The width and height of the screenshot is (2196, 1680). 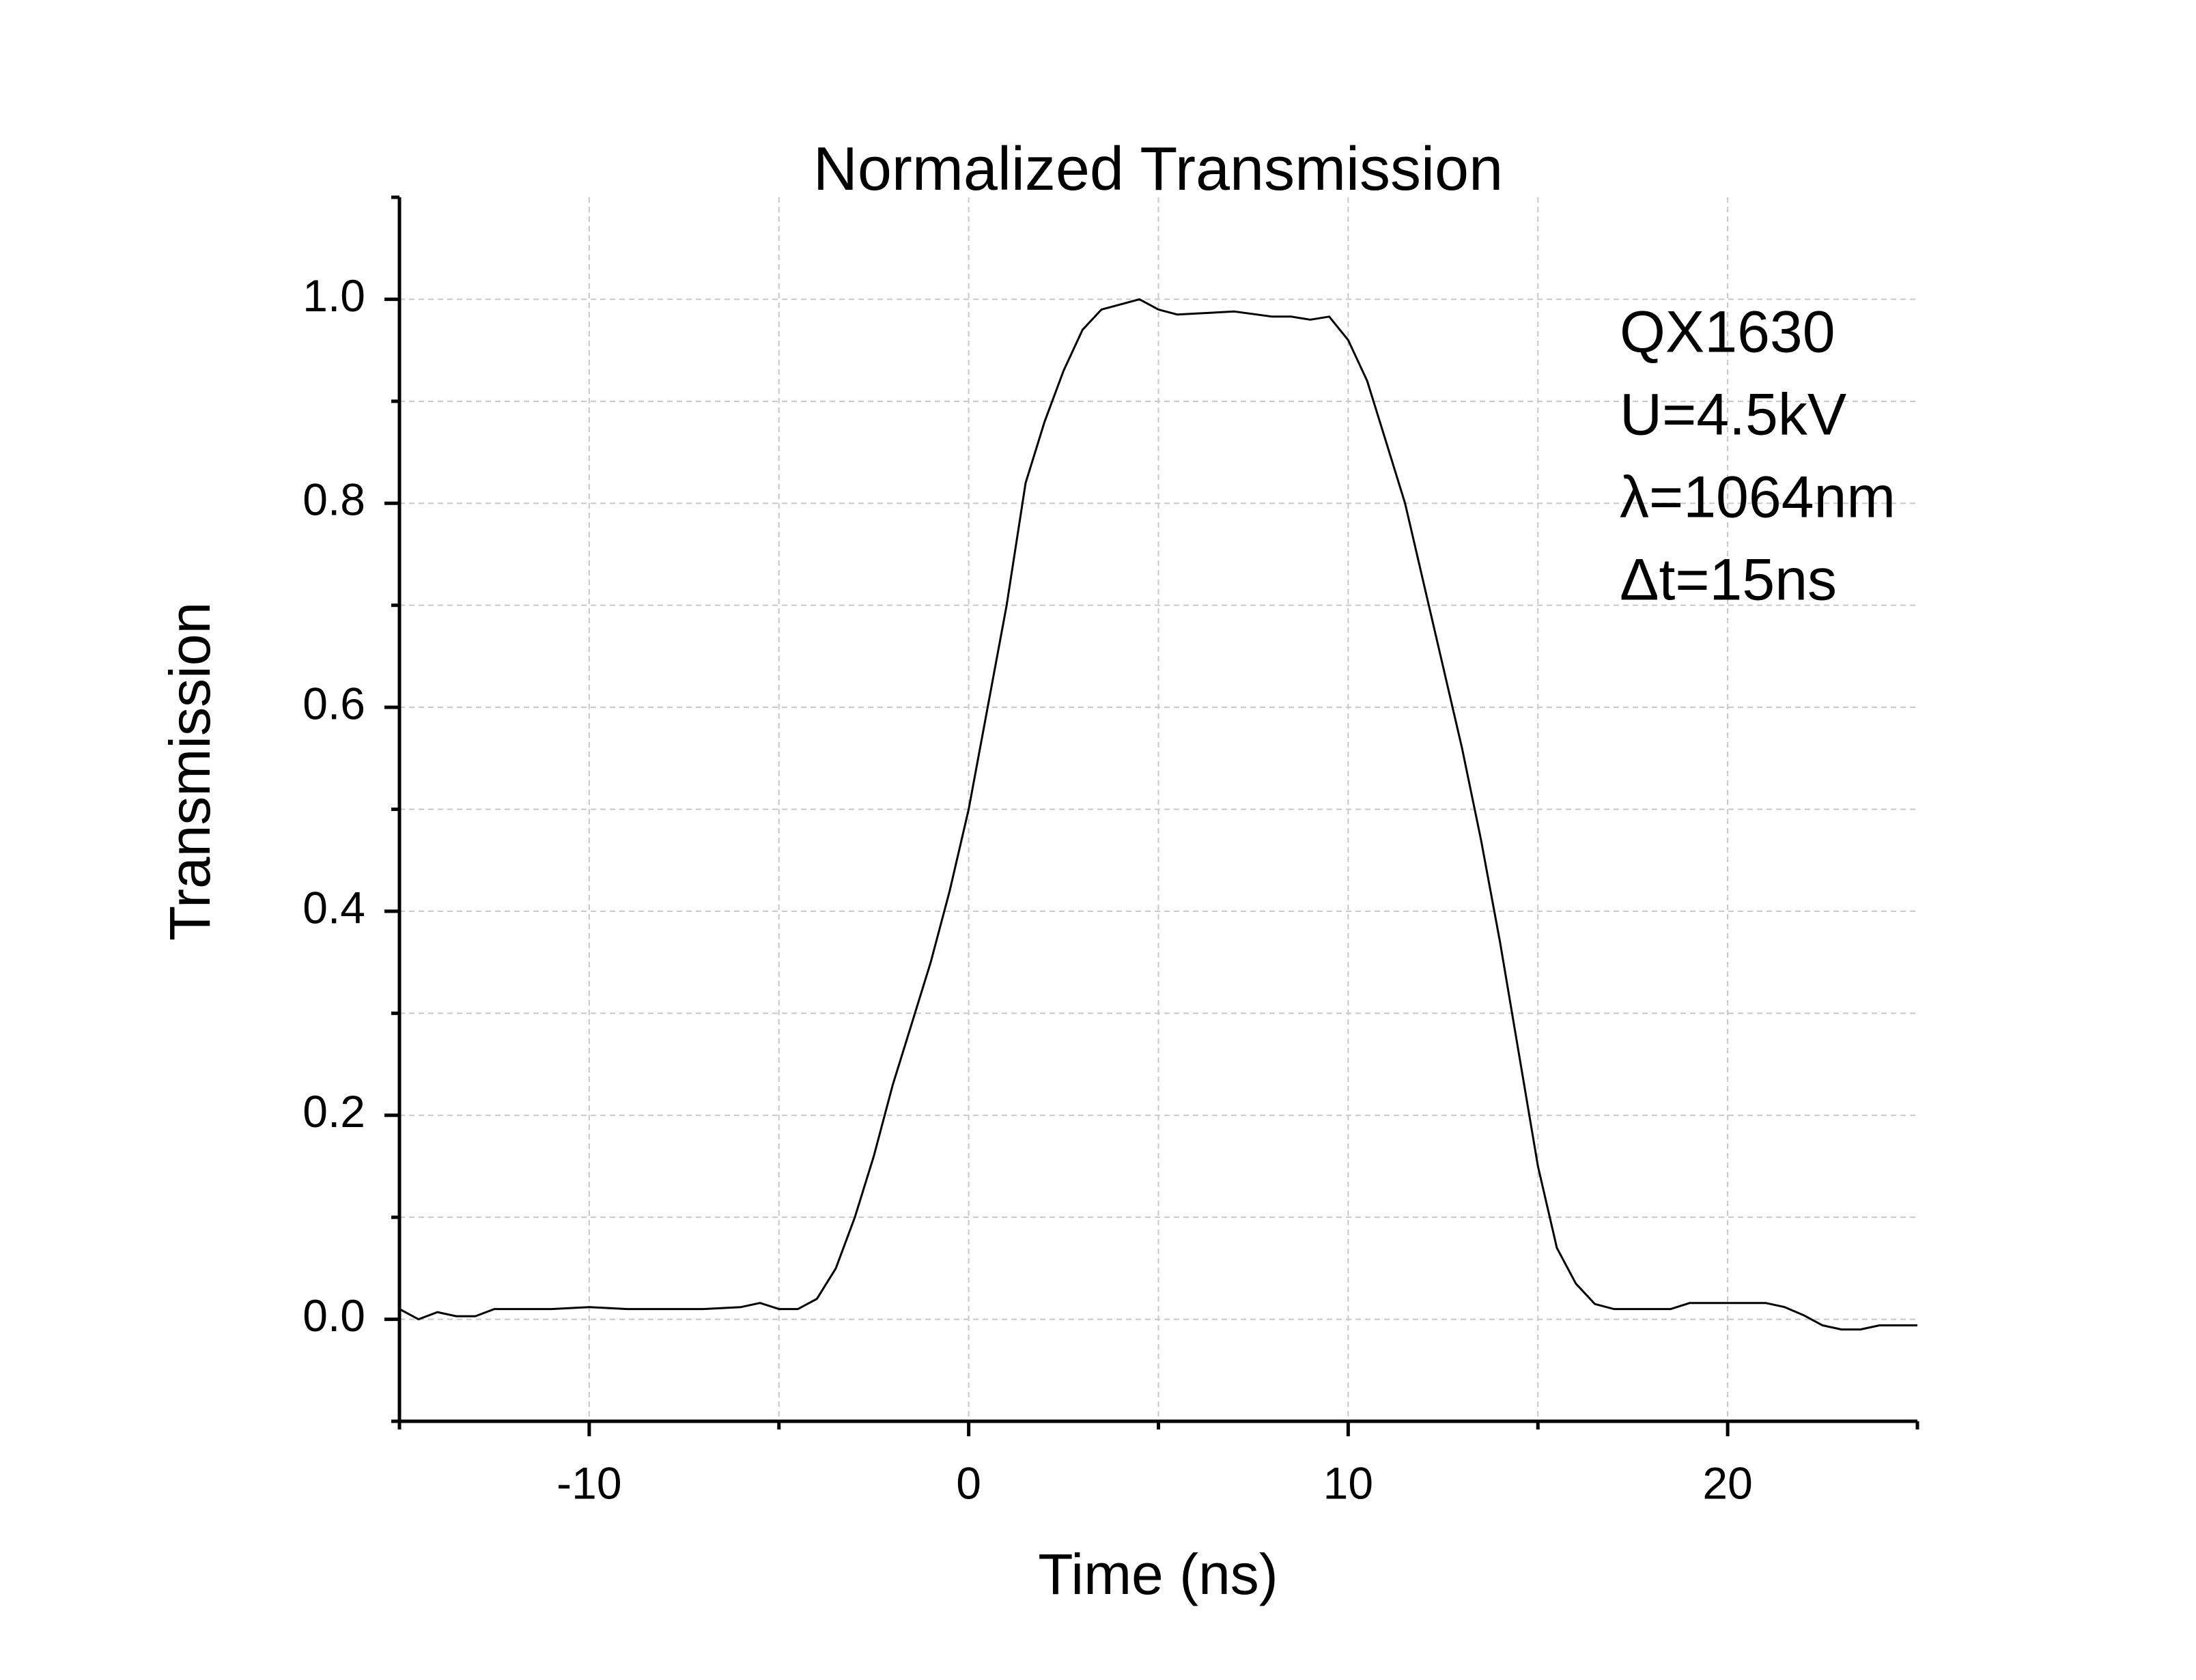 What do you see at coordinates (334, 1111) in the screenshot?
I see `y-tick-label: 0.2` at bounding box center [334, 1111].